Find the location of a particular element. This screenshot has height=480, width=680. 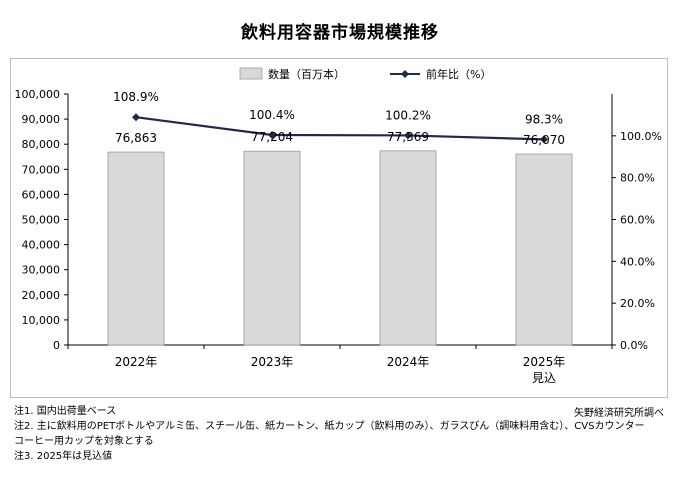

footnote-3: 注3. 2025年は見込値 is located at coordinates (63, 456).